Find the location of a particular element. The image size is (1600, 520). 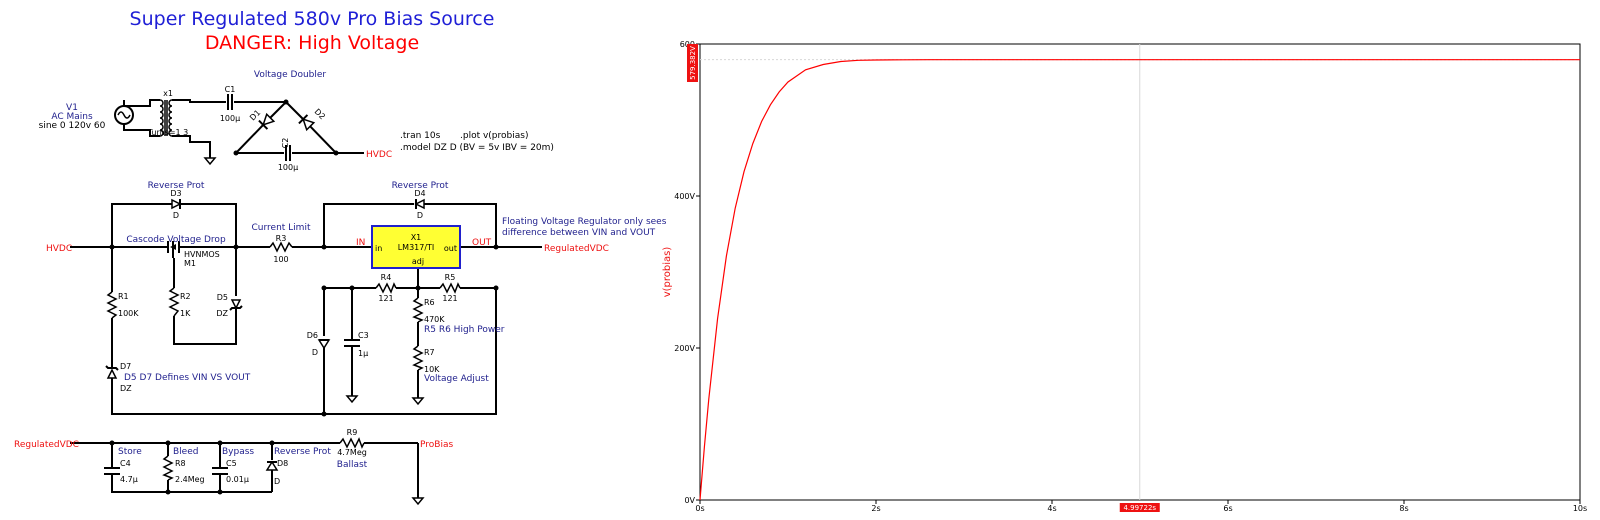

diode-d1 is located at coordinates (267, 121).